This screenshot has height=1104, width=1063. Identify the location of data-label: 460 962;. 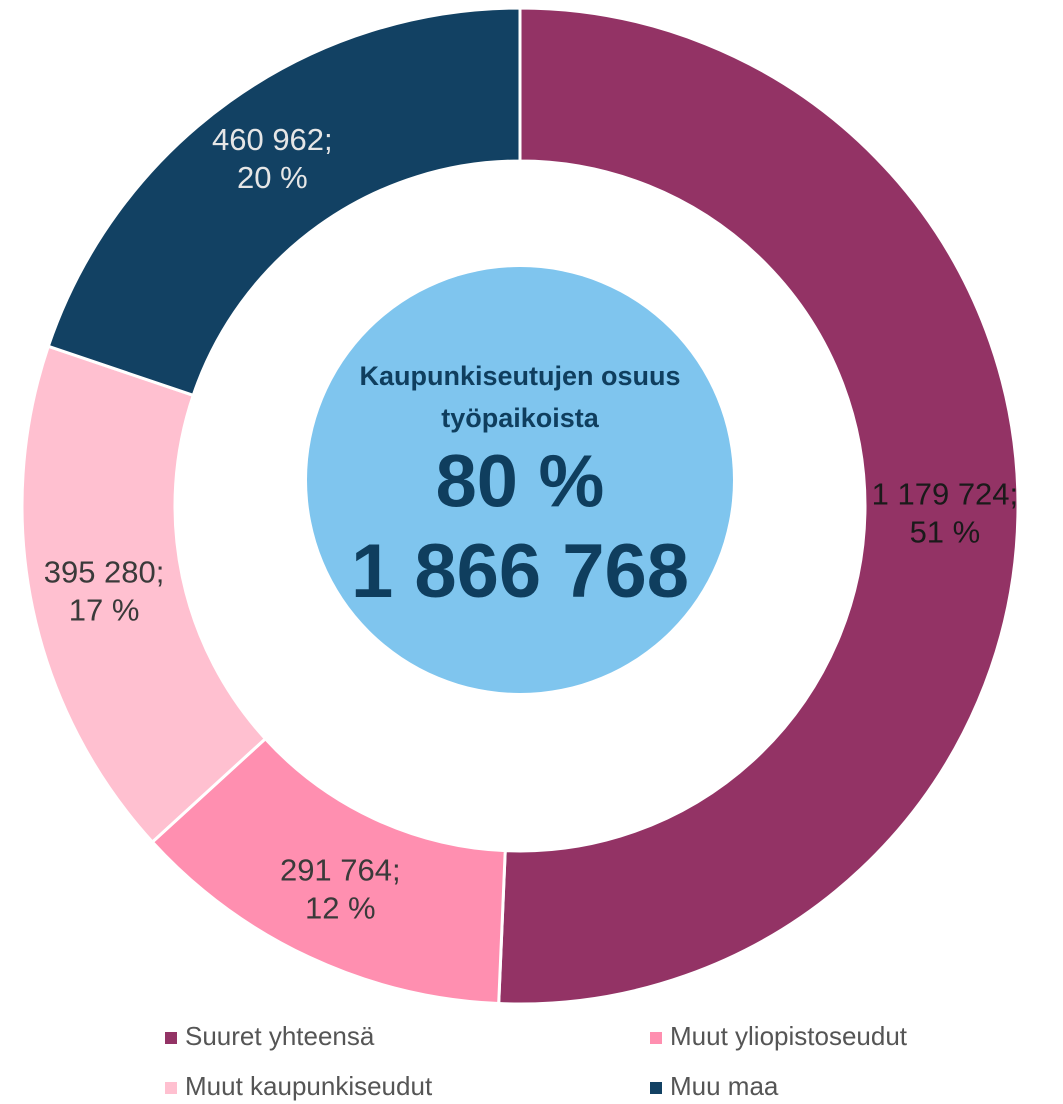
(272, 139).